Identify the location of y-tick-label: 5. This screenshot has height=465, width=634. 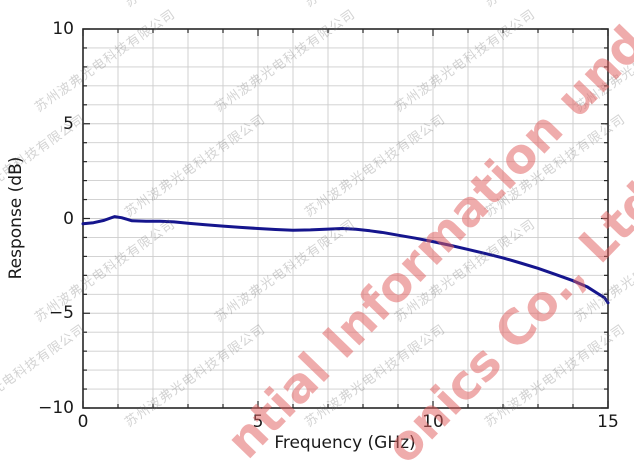
(68, 123).